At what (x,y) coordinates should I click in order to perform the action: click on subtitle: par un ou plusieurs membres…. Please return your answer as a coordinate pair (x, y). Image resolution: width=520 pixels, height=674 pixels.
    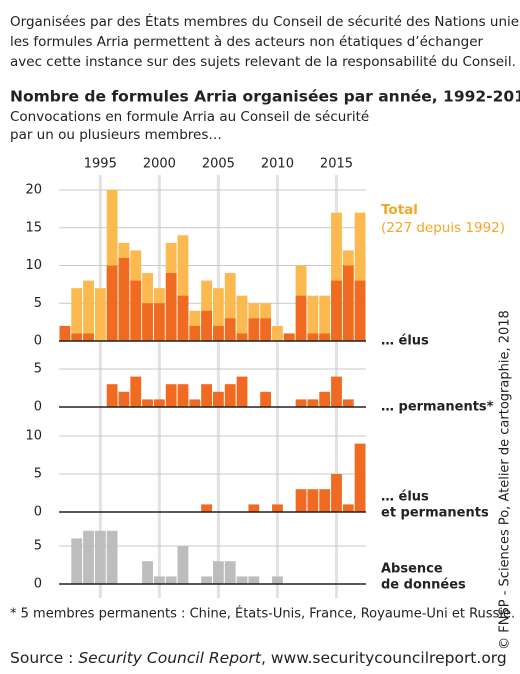
    Looking at the image, I should click on (116, 135).